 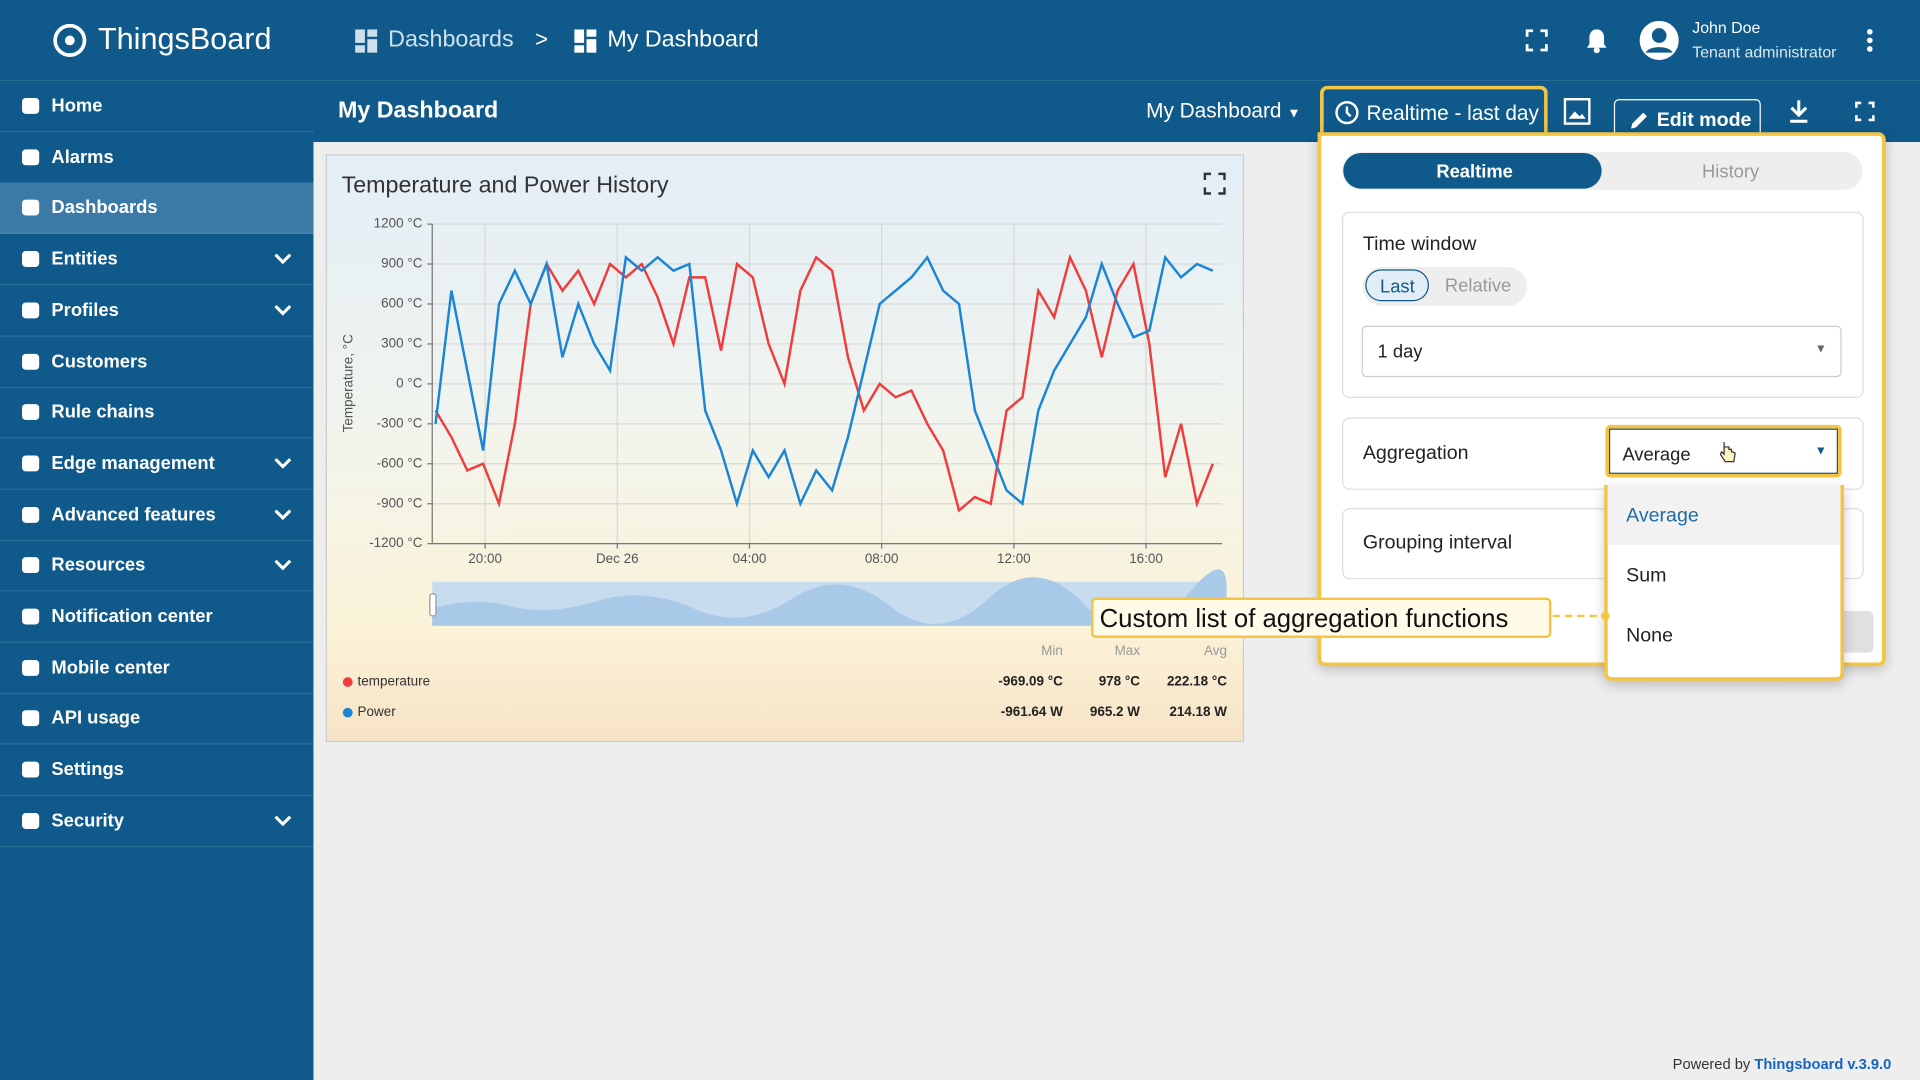 What do you see at coordinates (98, 565) in the screenshot?
I see `nav-label: Resources` at bounding box center [98, 565].